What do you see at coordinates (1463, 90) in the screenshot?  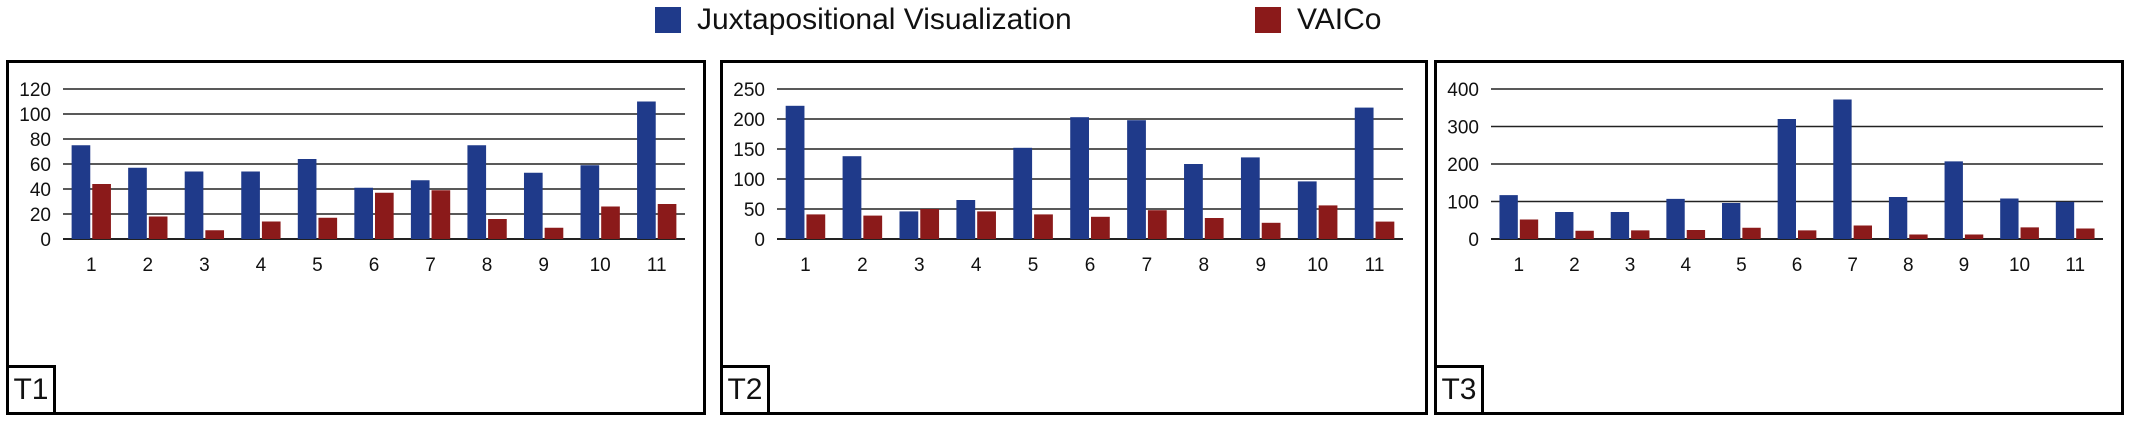 I see `y-tick-label: 400` at bounding box center [1463, 90].